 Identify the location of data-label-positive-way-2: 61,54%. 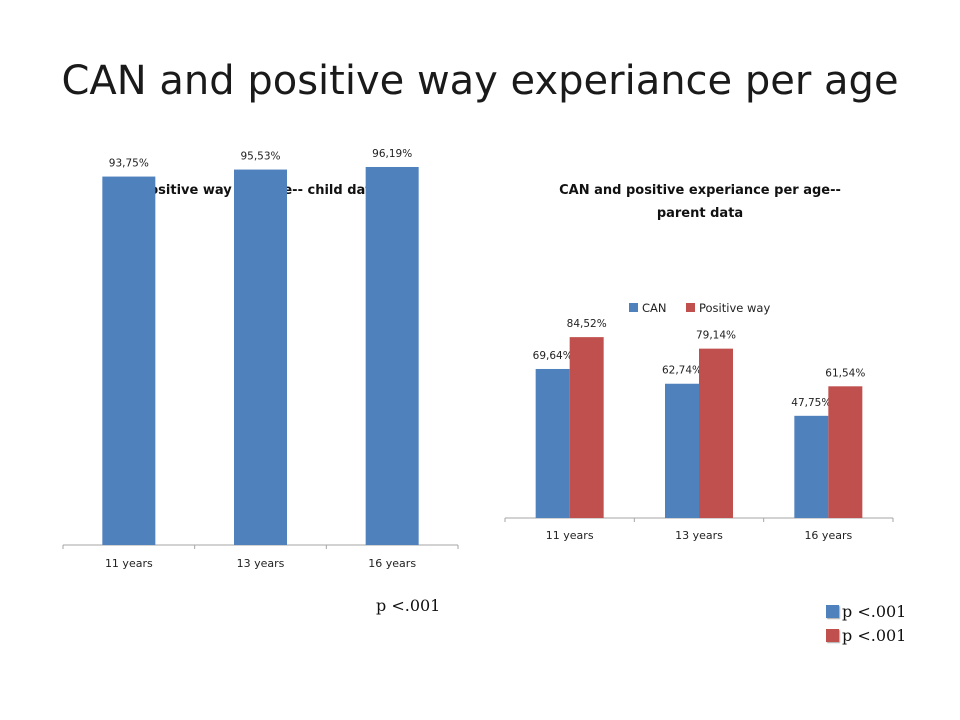
(845, 373).